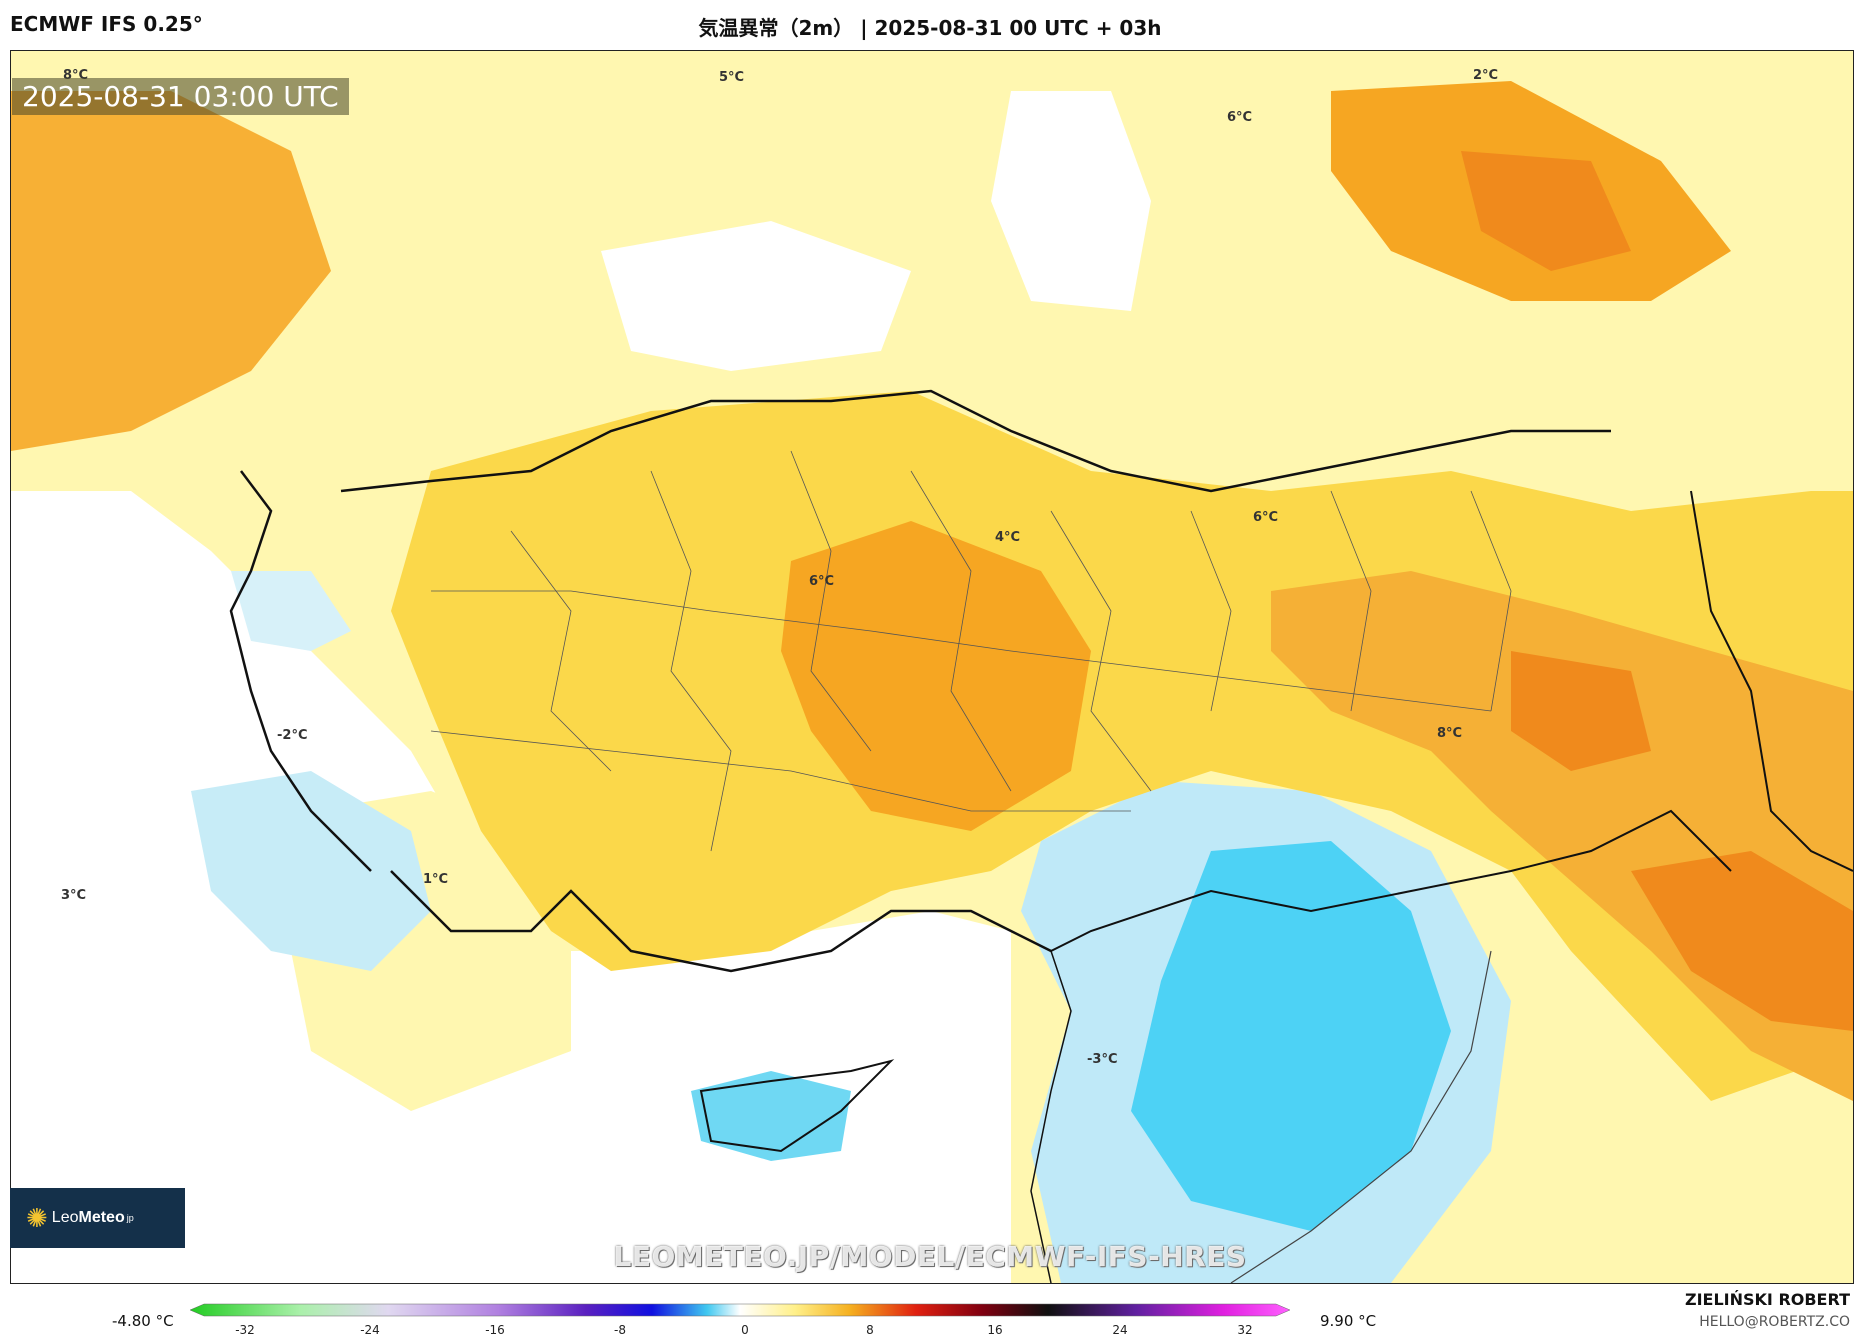 The width and height of the screenshot is (1860, 1338). I want to click on colorbar-tick: 32, so click(1244, 1330).